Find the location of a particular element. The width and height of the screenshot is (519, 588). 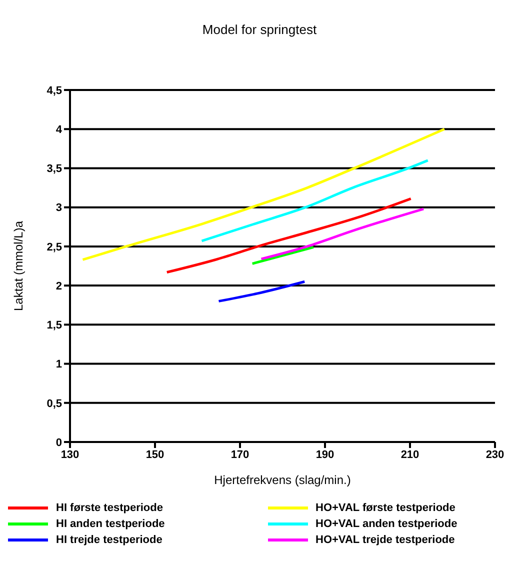

y-tick-label: 1 is located at coordinates (59, 364).